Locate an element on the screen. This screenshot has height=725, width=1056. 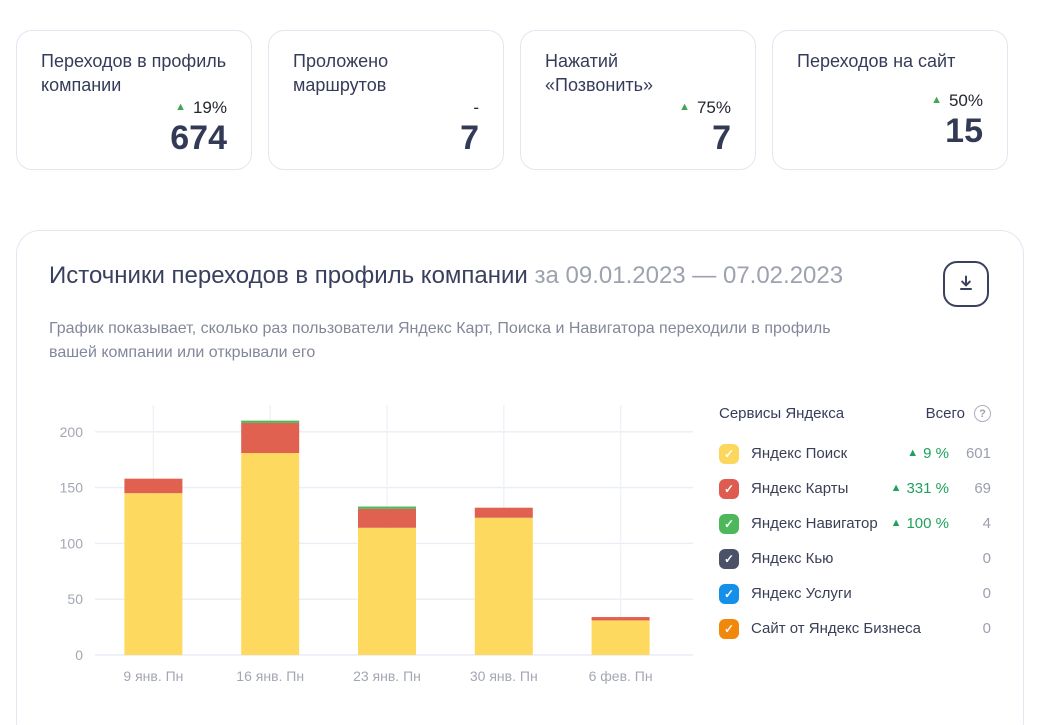
legend-item-maps: ✓ Яндекс Карты ▲ 331 % 69 is located at coordinates (855, 488).